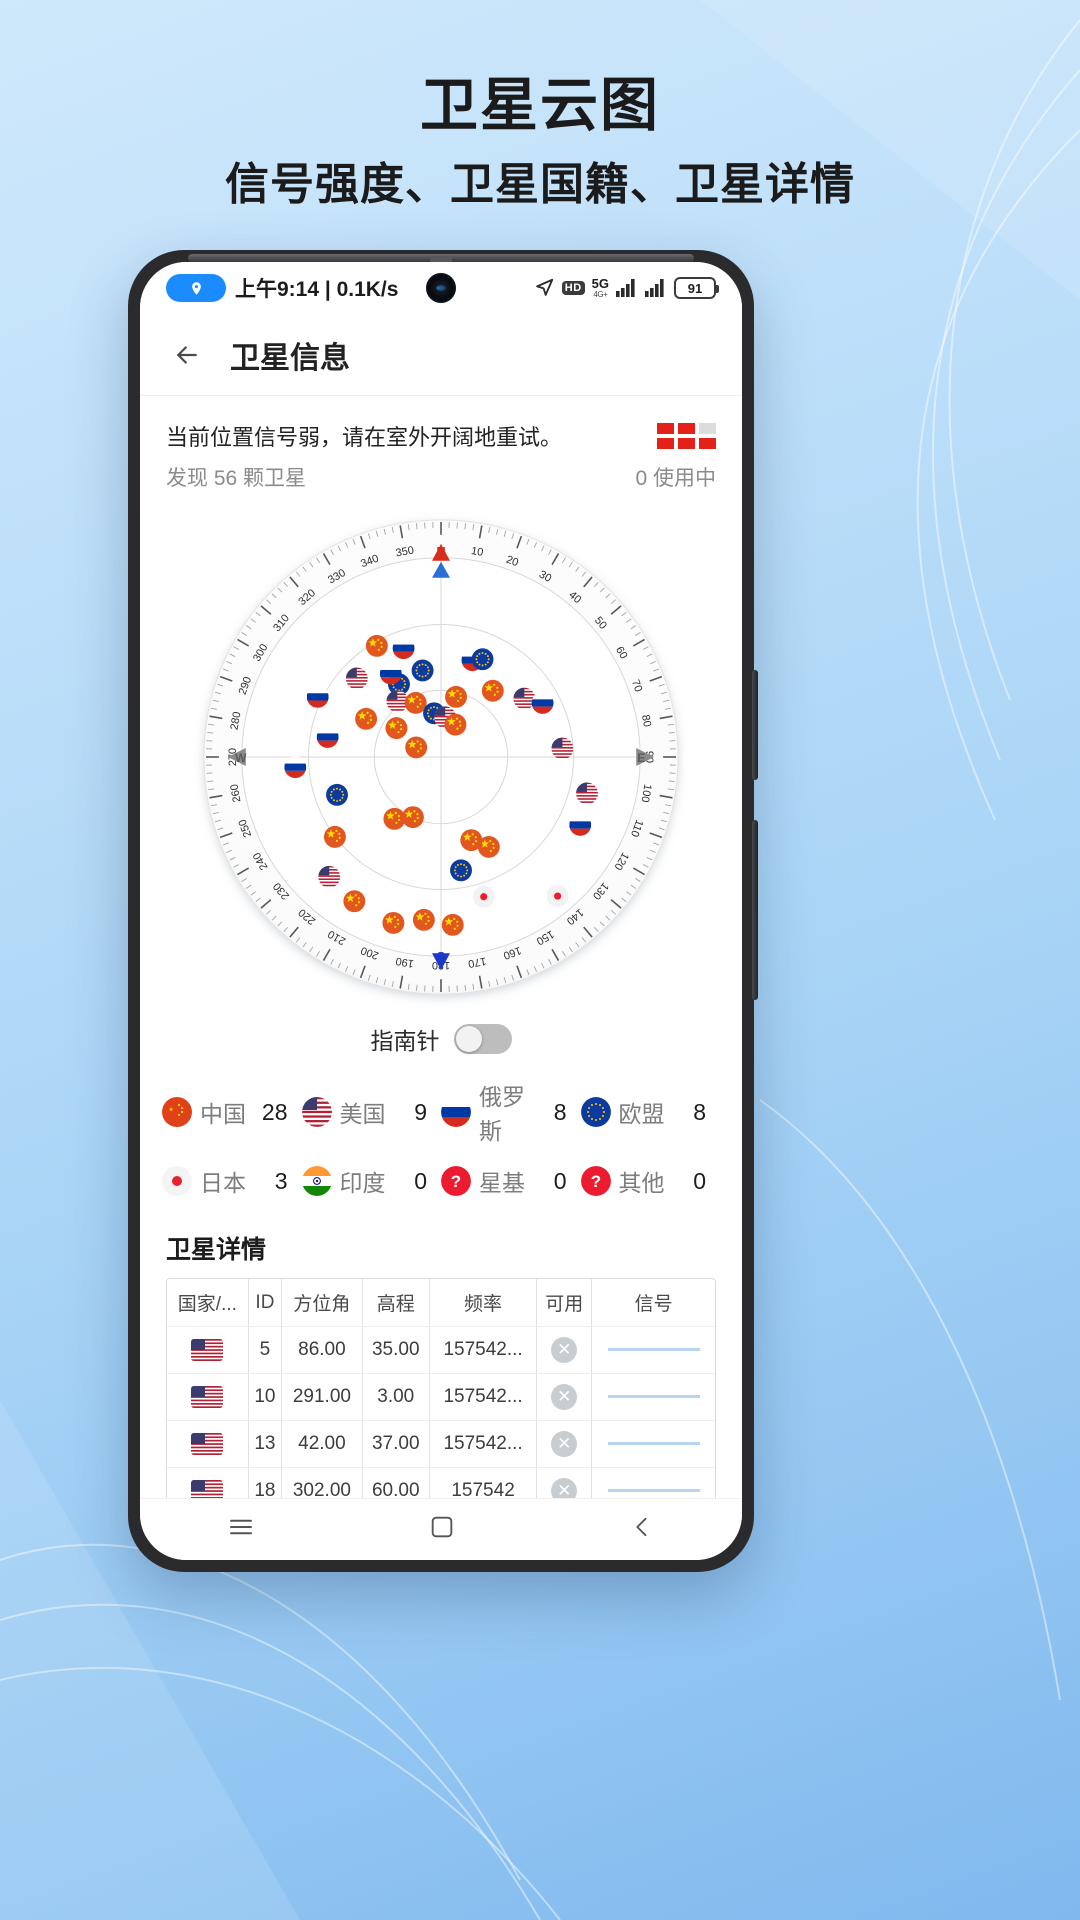 This screenshot has width=1080, height=1920. Describe the element at coordinates (545, 576) in the screenshot. I see `svg-text: 30` at that location.